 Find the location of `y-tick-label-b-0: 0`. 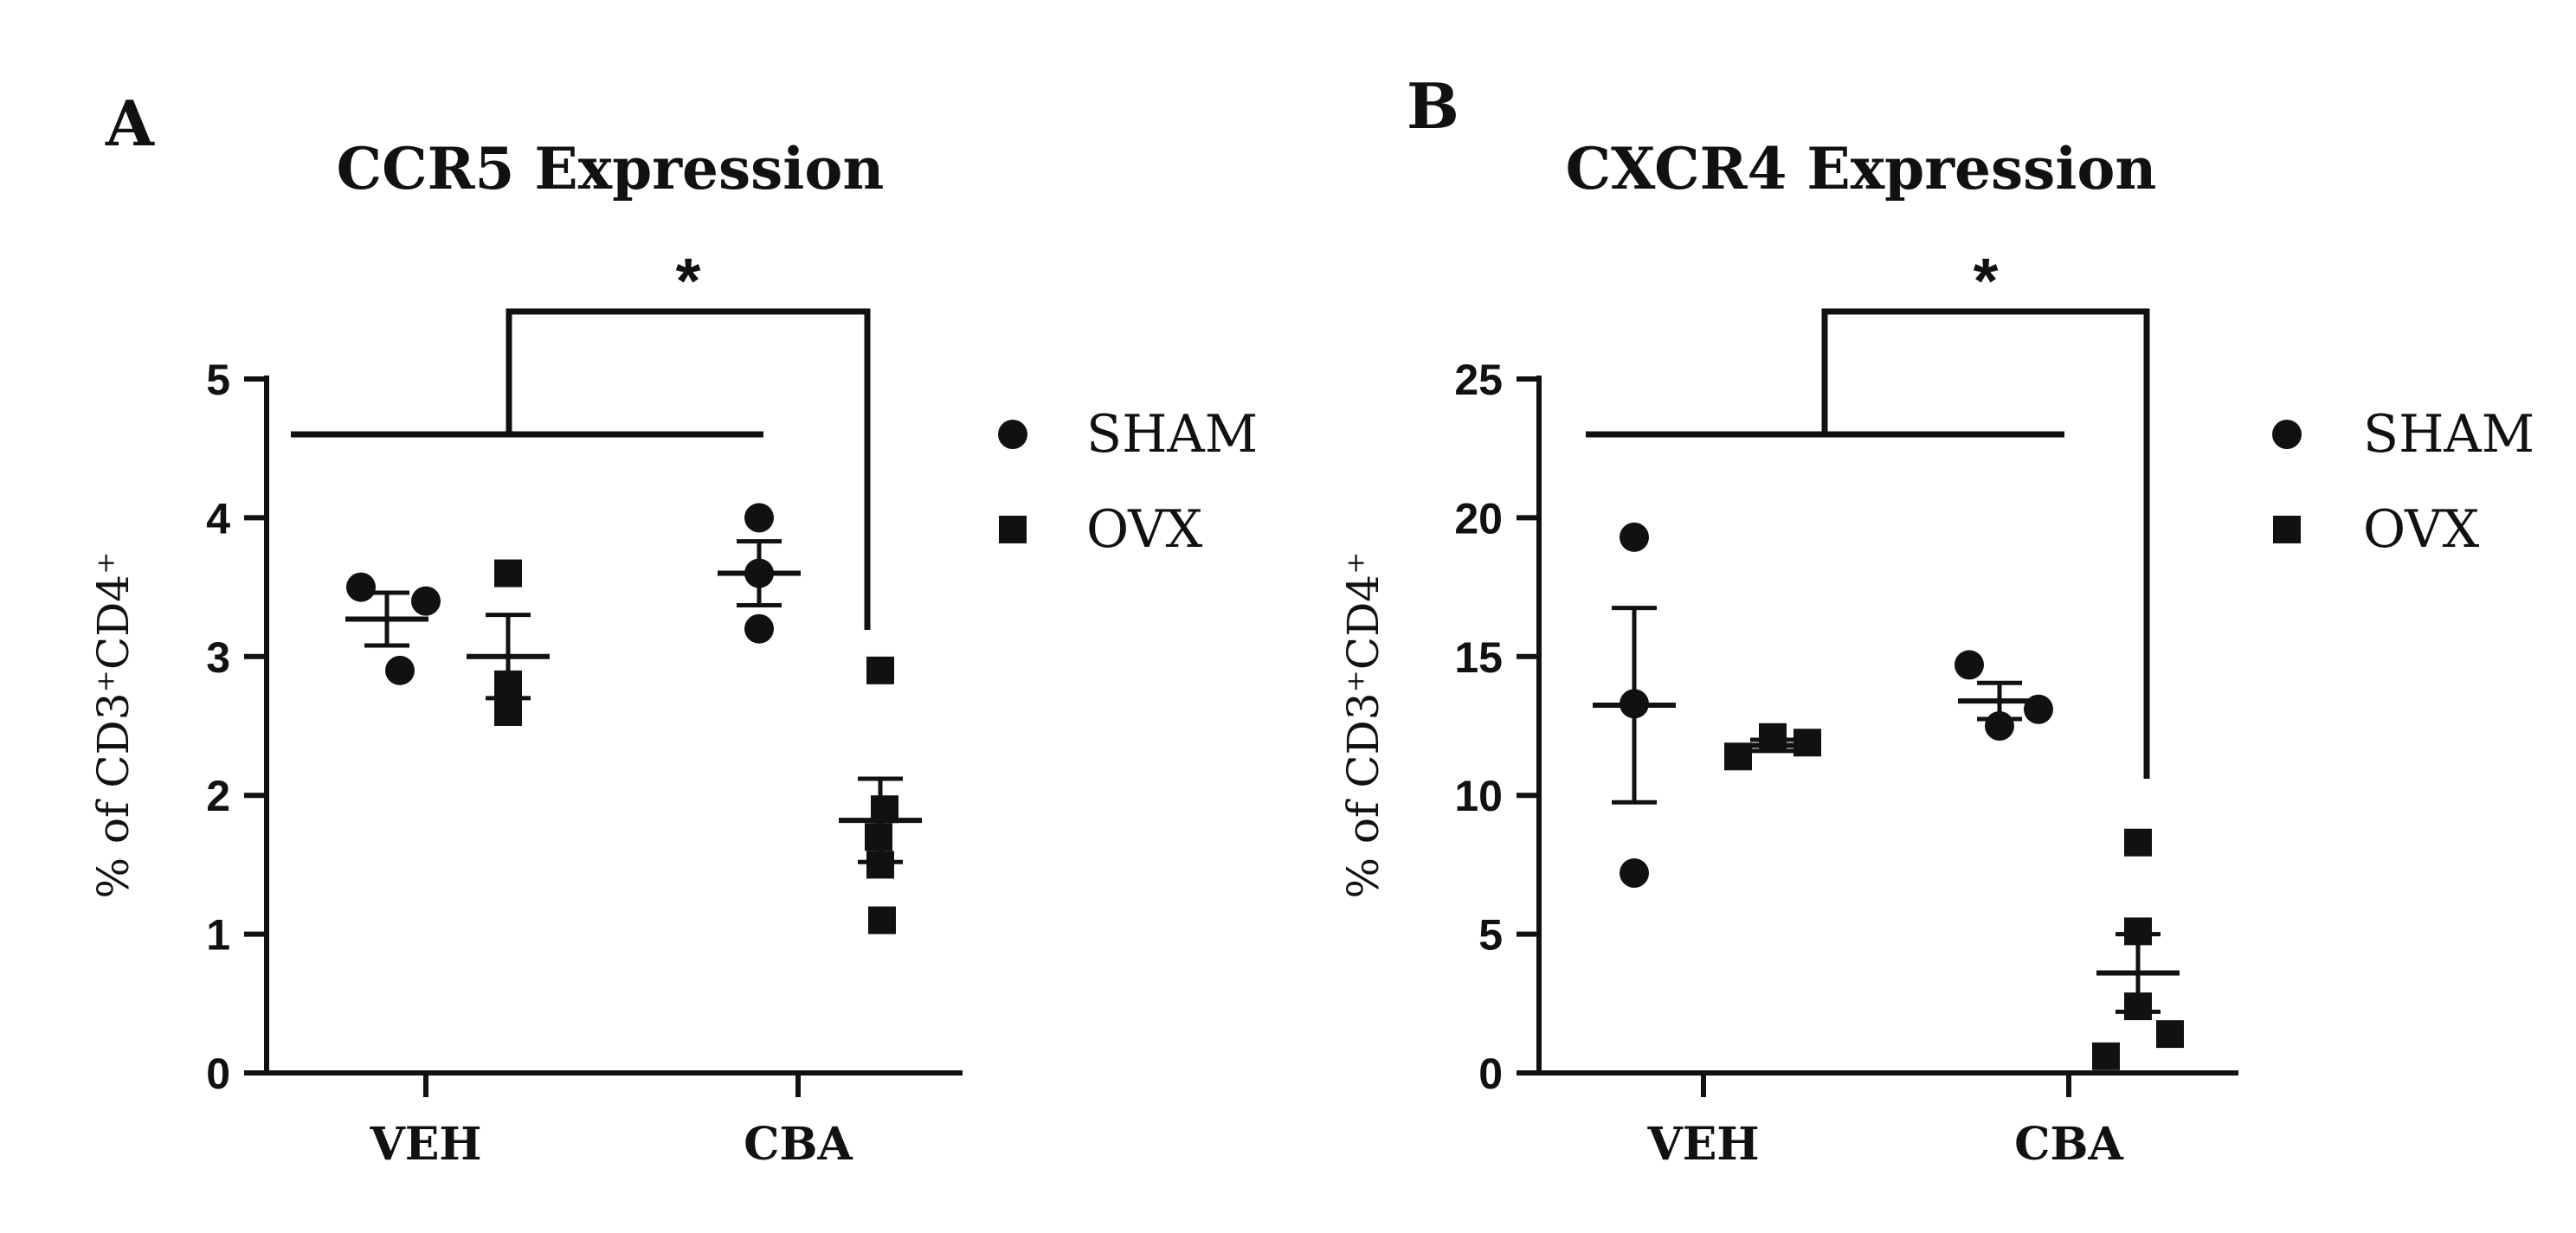

y-tick-label-b-0: 0 is located at coordinates (1490, 1074).